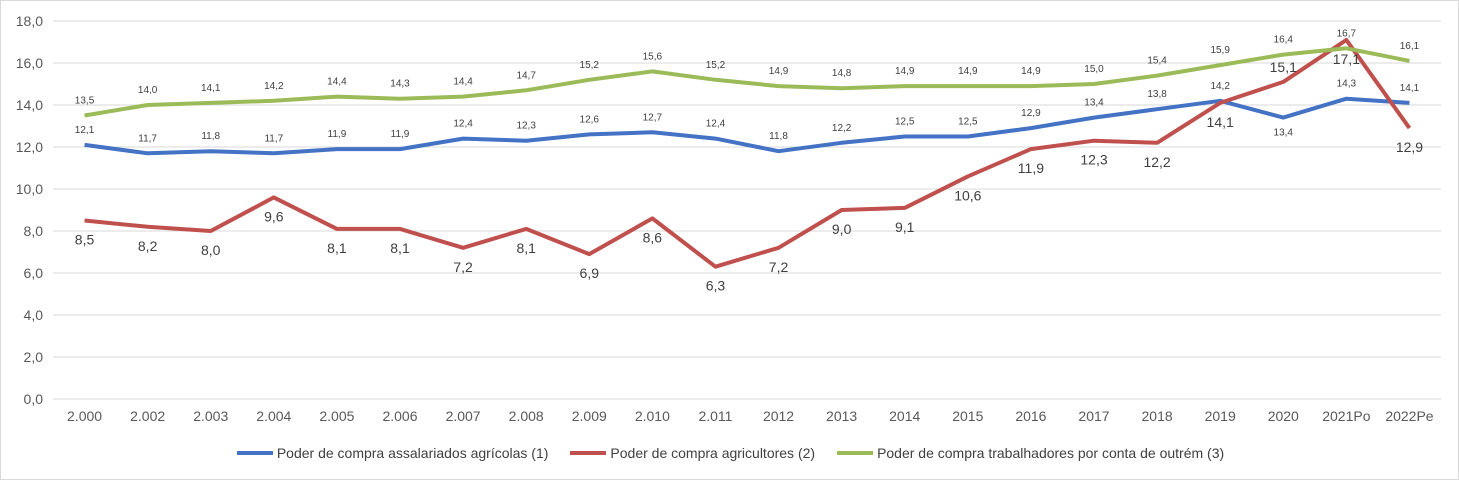 This screenshot has height=480, width=1459. Describe the element at coordinates (590, 119) in the screenshot. I see `data-label: 12,6` at that location.